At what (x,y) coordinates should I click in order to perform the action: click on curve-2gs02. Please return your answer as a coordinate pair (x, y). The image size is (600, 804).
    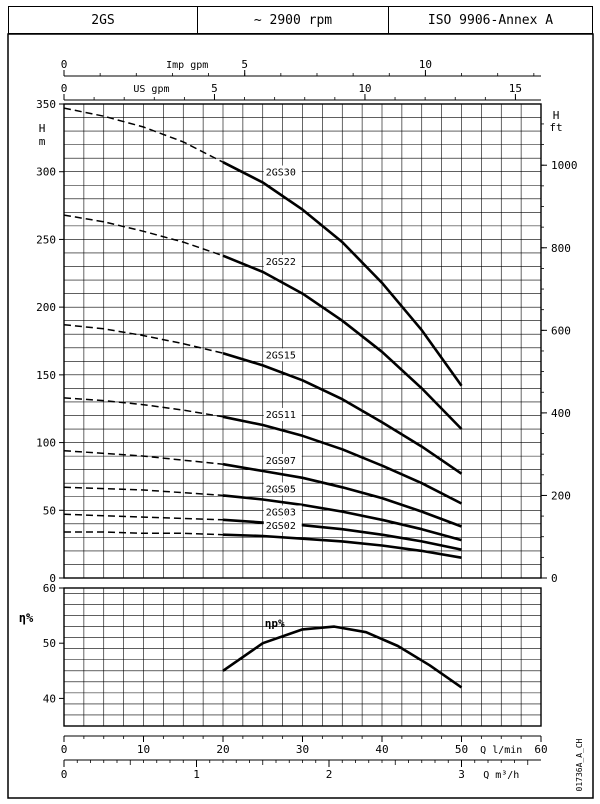
    Looking at the image, I should click on (342, 546).